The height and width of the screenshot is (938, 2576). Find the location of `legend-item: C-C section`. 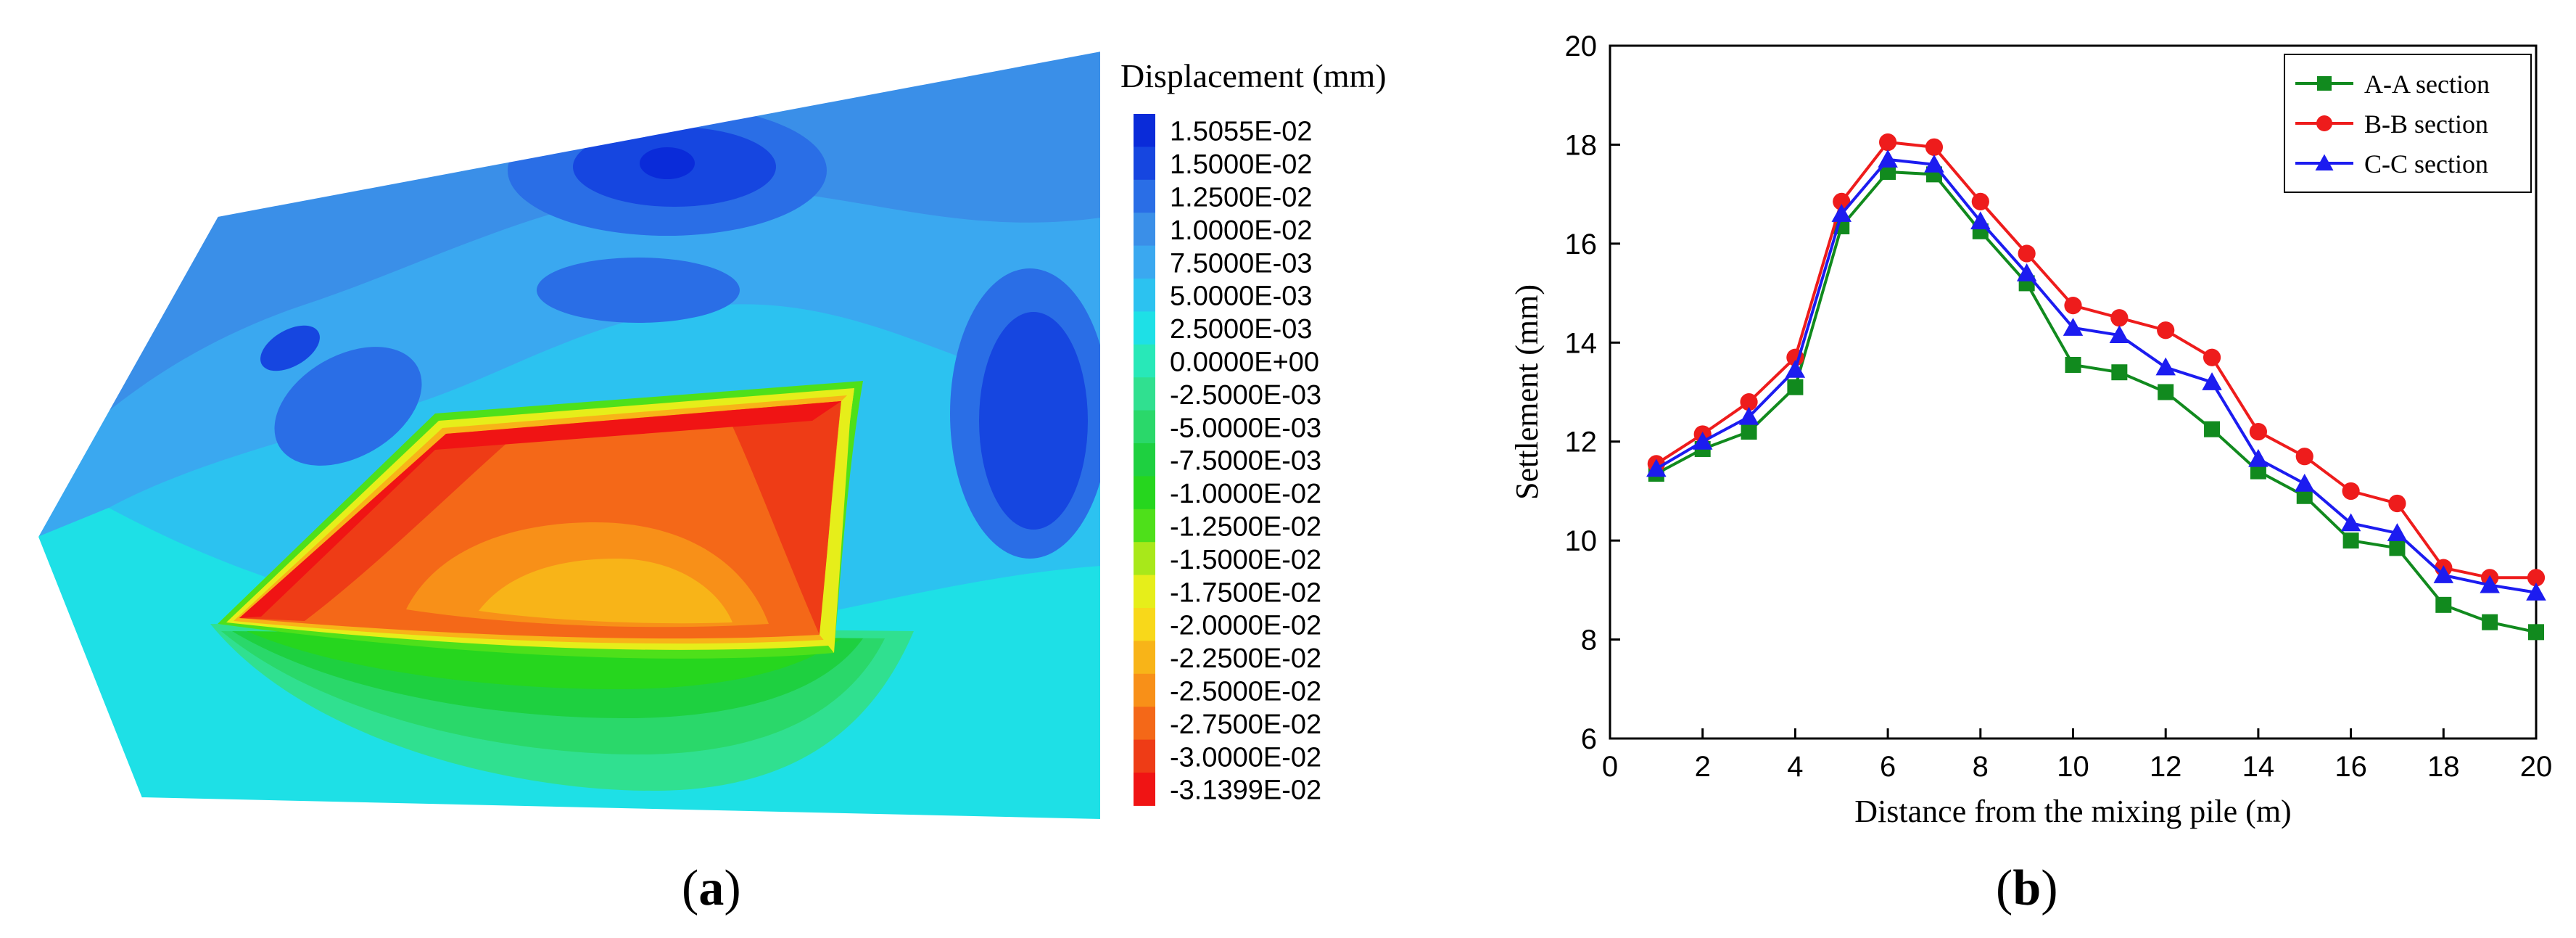

legend-item: C-C section is located at coordinates (2391, 163).